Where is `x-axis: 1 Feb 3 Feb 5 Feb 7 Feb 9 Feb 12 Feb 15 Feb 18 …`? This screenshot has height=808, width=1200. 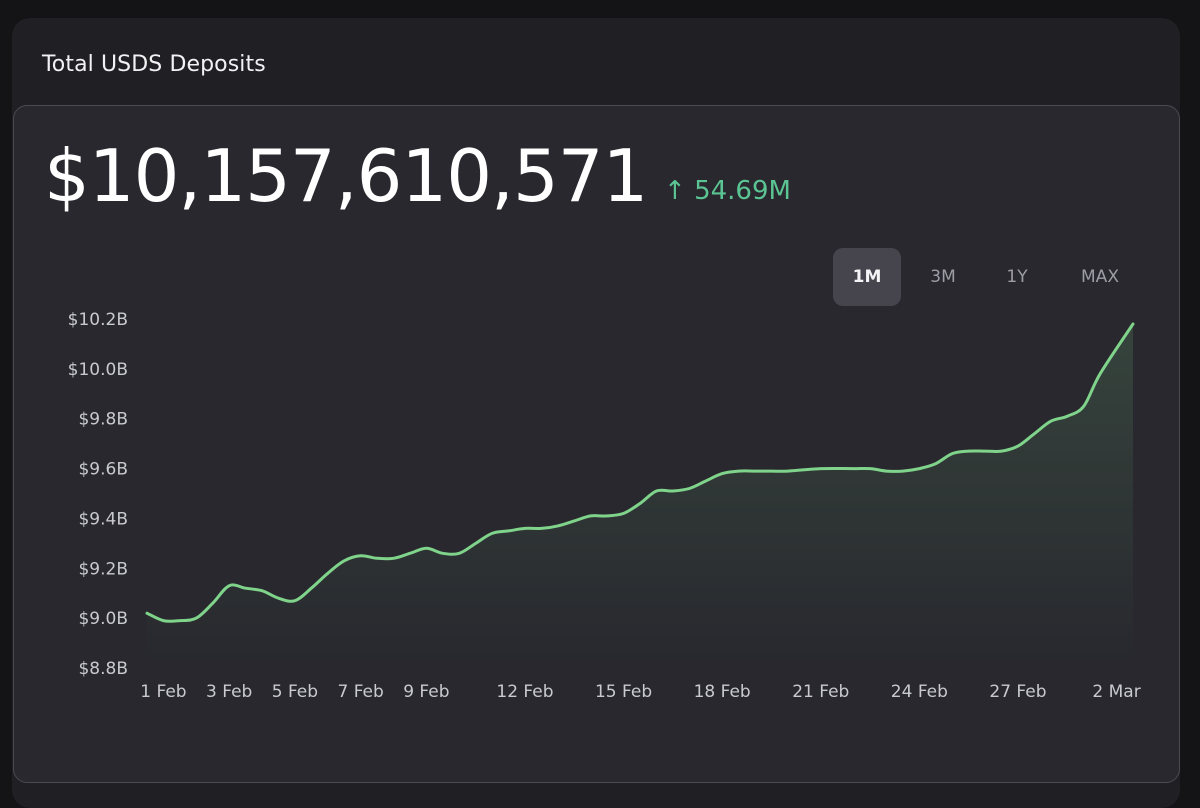 x-axis: 1 Feb 3 Feb 5 Feb 7 Feb 9 Feb 12 Feb 15 Feb 18 … is located at coordinates (640, 692).